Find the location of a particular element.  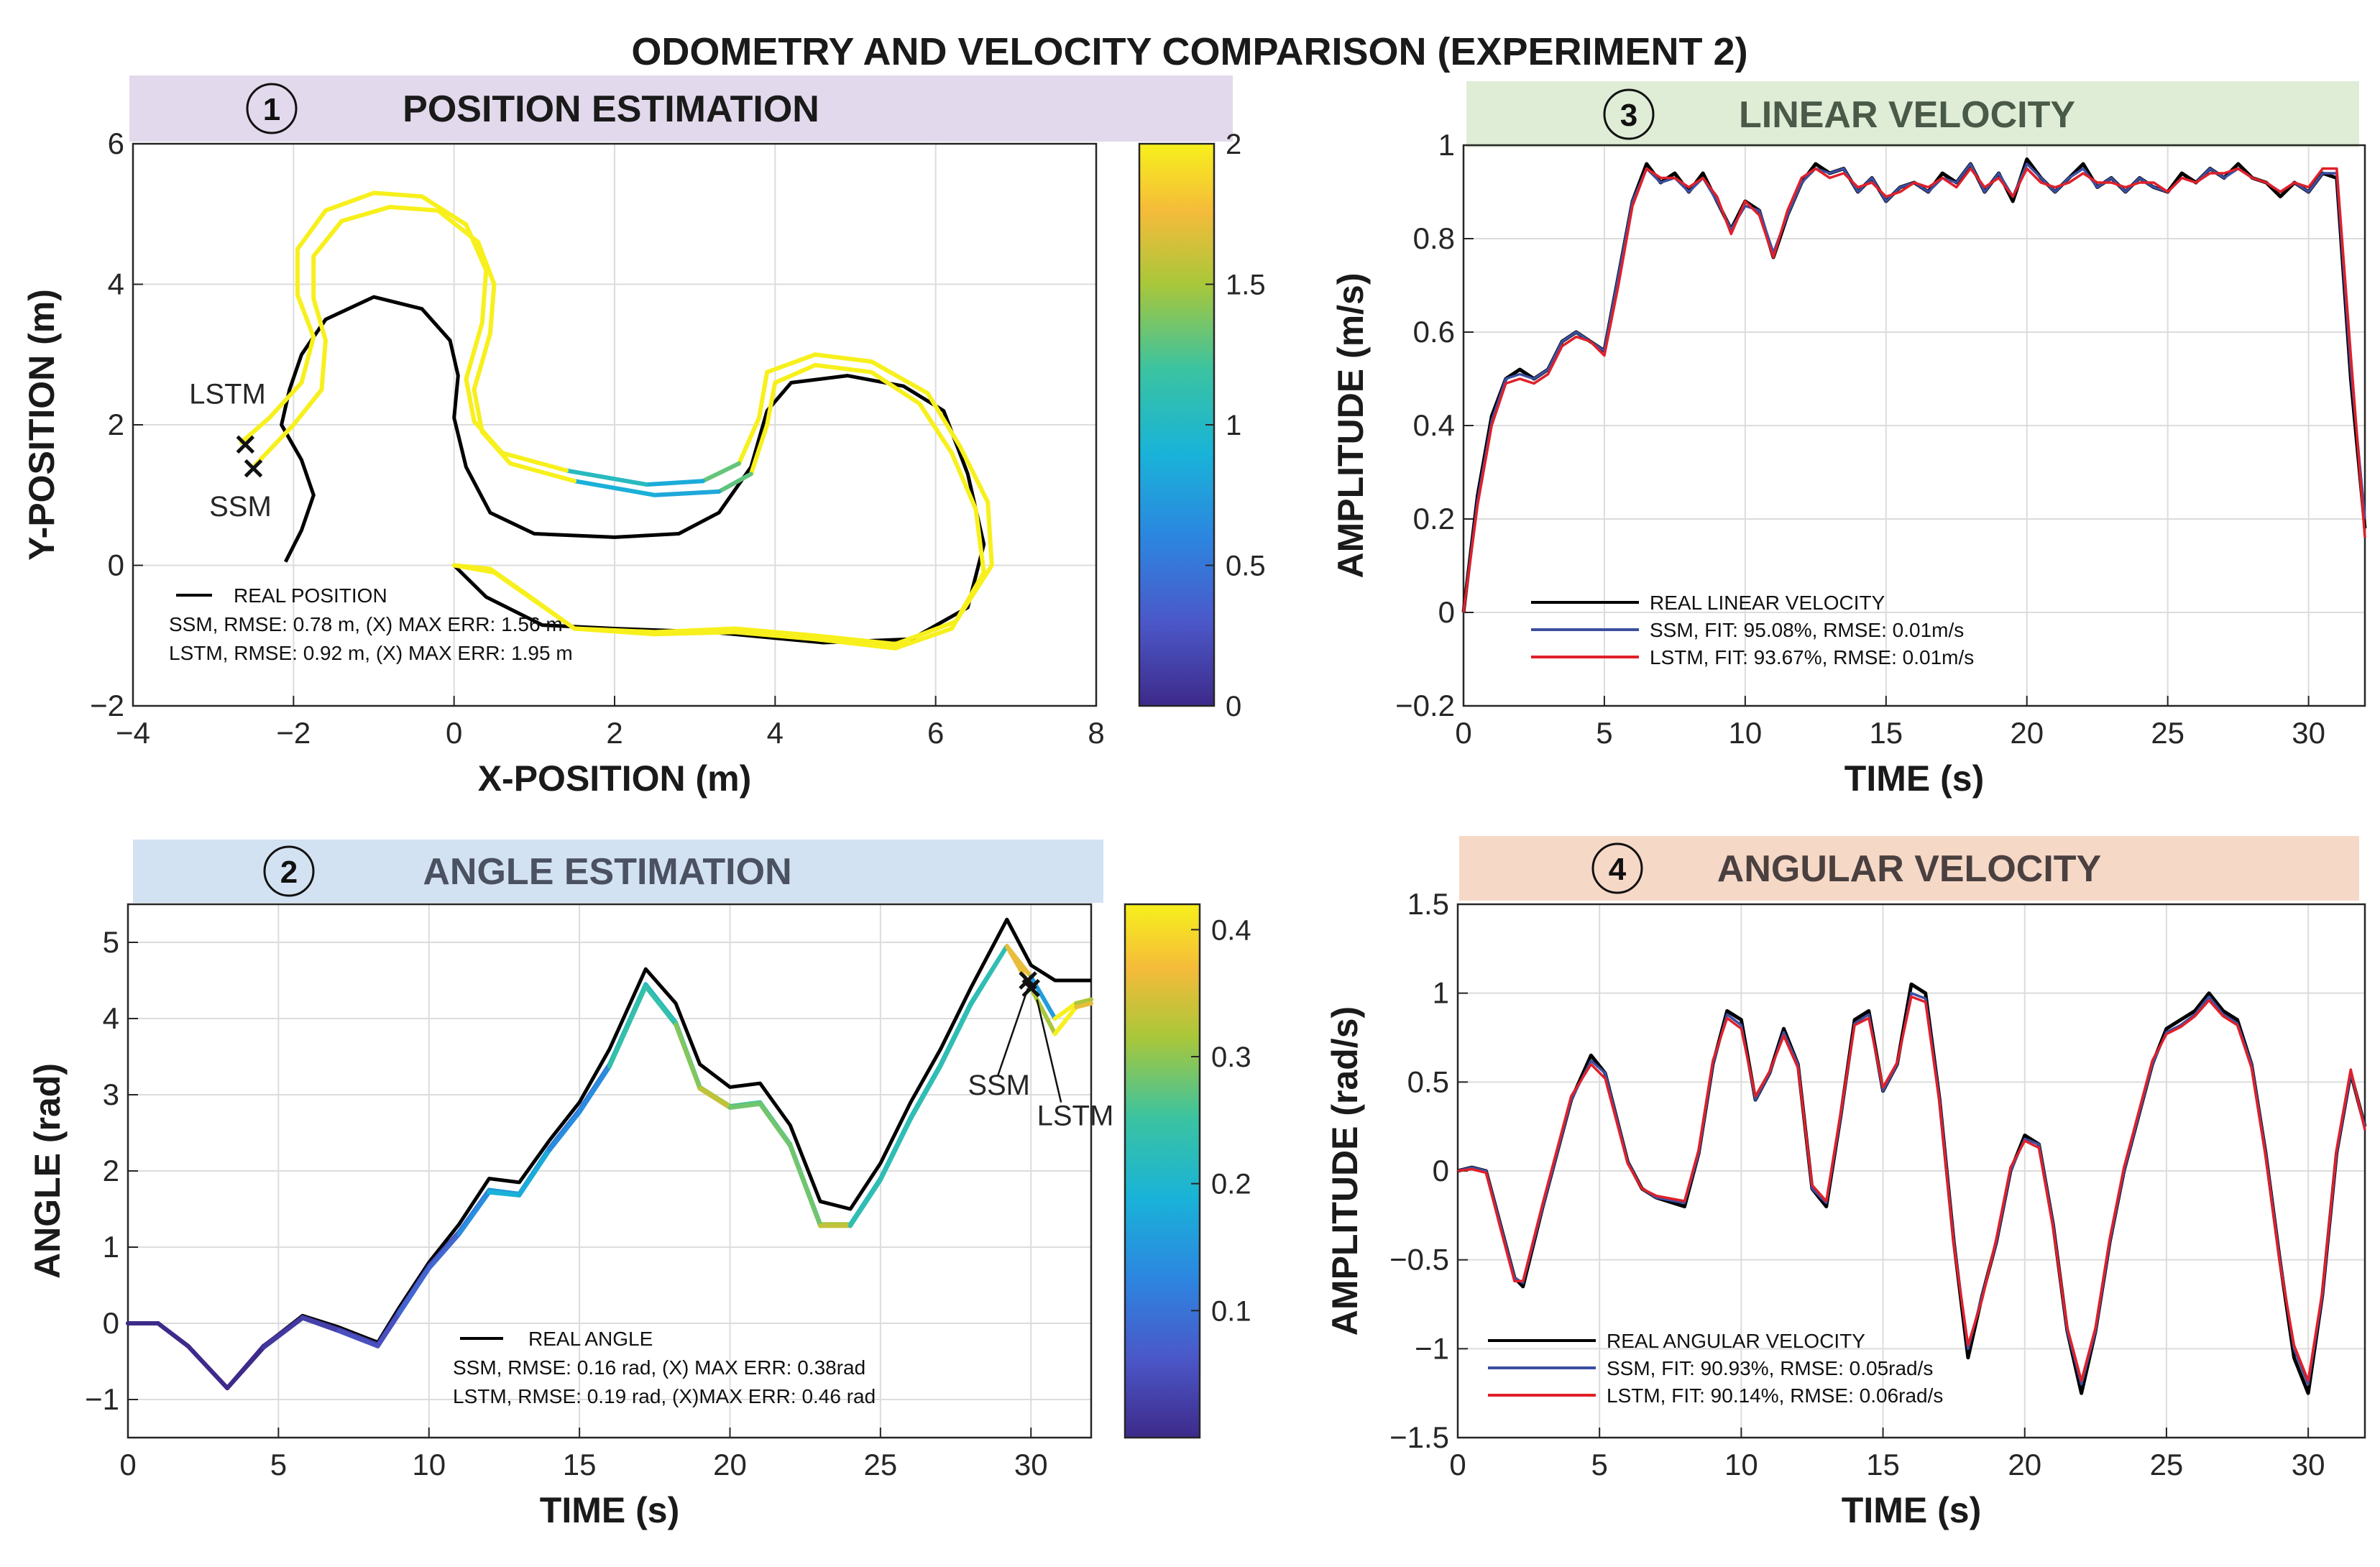

position-xtick-label: −4 is located at coordinates (133, 733).